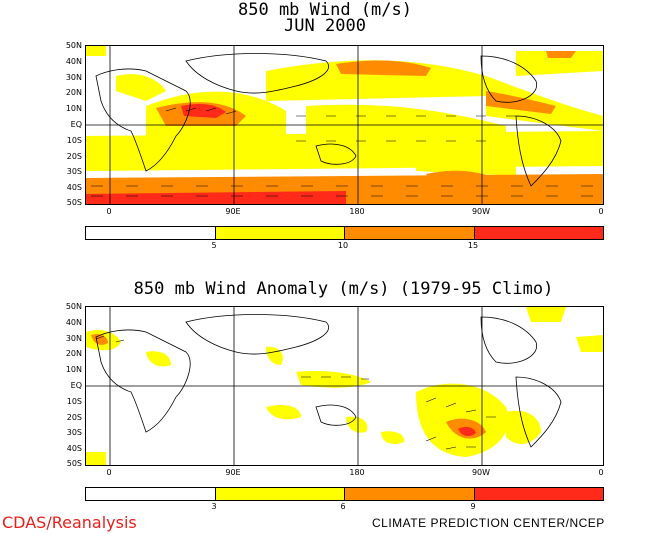 The image size is (647, 534). Describe the element at coordinates (69, 522) in the screenshot. I see `footer-source-label: CDAS/Reanalysis` at that location.